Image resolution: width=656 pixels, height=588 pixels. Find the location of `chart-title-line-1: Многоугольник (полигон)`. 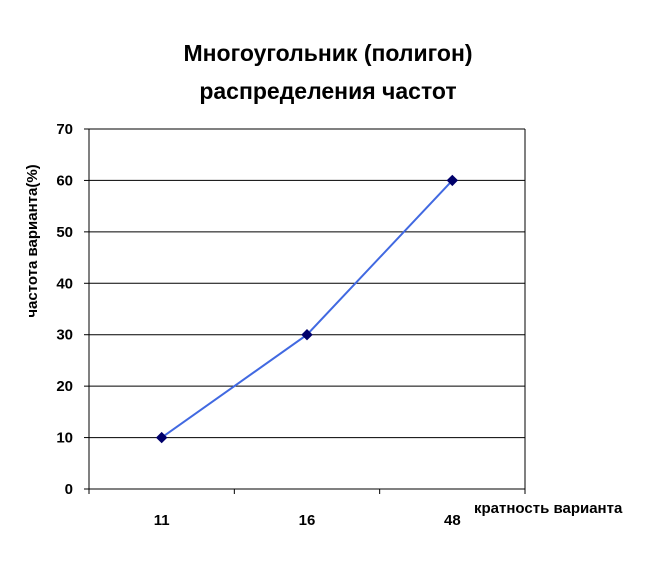

chart-title-line-1: Многоугольник (полигон) is located at coordinates (328, 53).